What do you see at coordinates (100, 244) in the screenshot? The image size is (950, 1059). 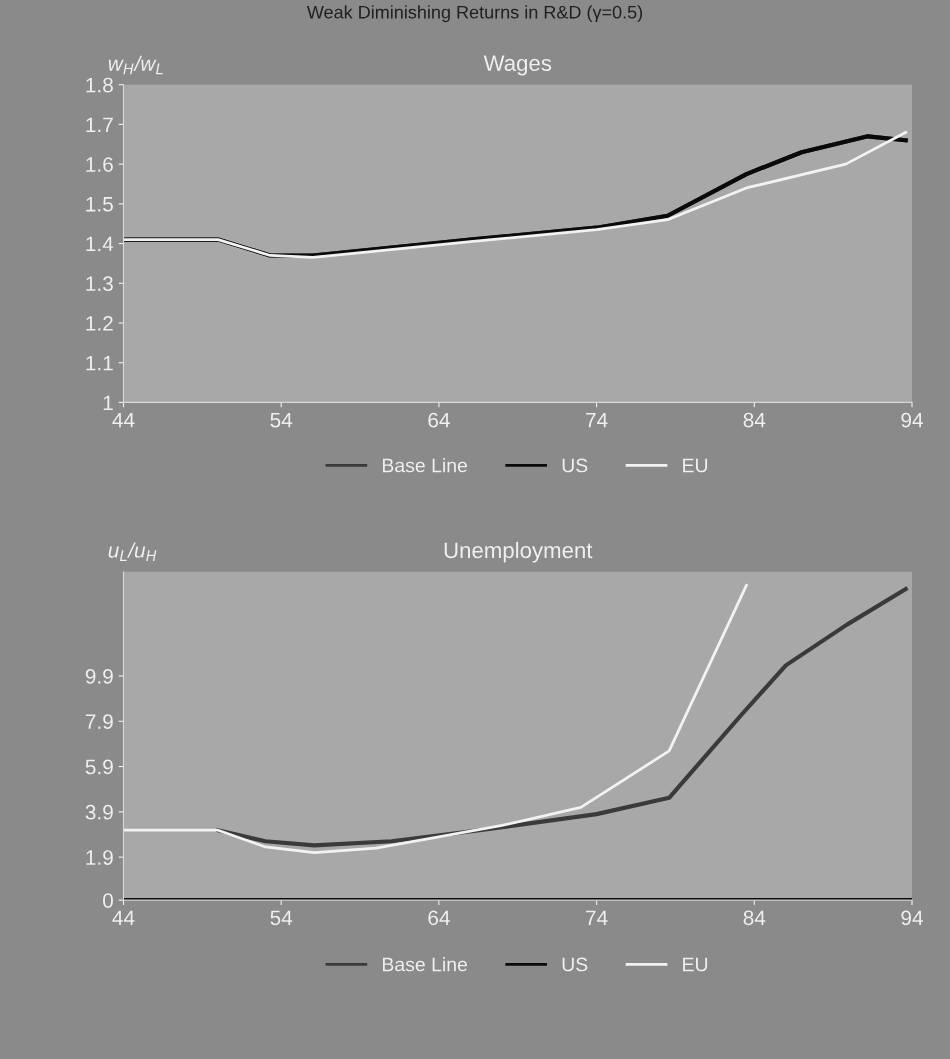 I see `y-tick-label: 1.4` at bounding box center [100, 244].